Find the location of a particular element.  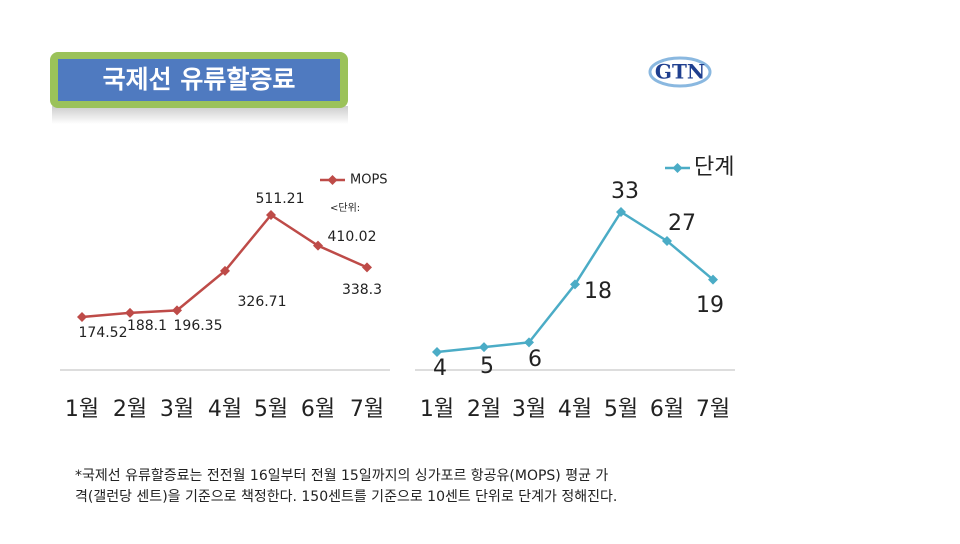

data-label: 27 is located at coordinates (682, 223).